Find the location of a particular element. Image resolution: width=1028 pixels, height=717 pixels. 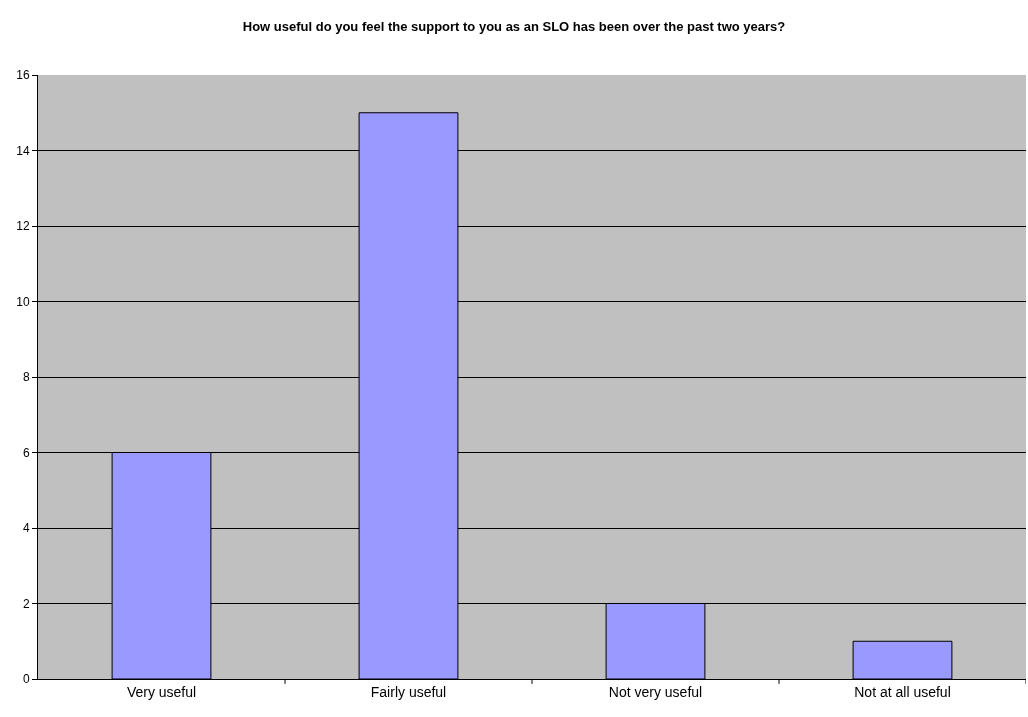

y-tick-label: 2 is located at coordinates (26, 603).